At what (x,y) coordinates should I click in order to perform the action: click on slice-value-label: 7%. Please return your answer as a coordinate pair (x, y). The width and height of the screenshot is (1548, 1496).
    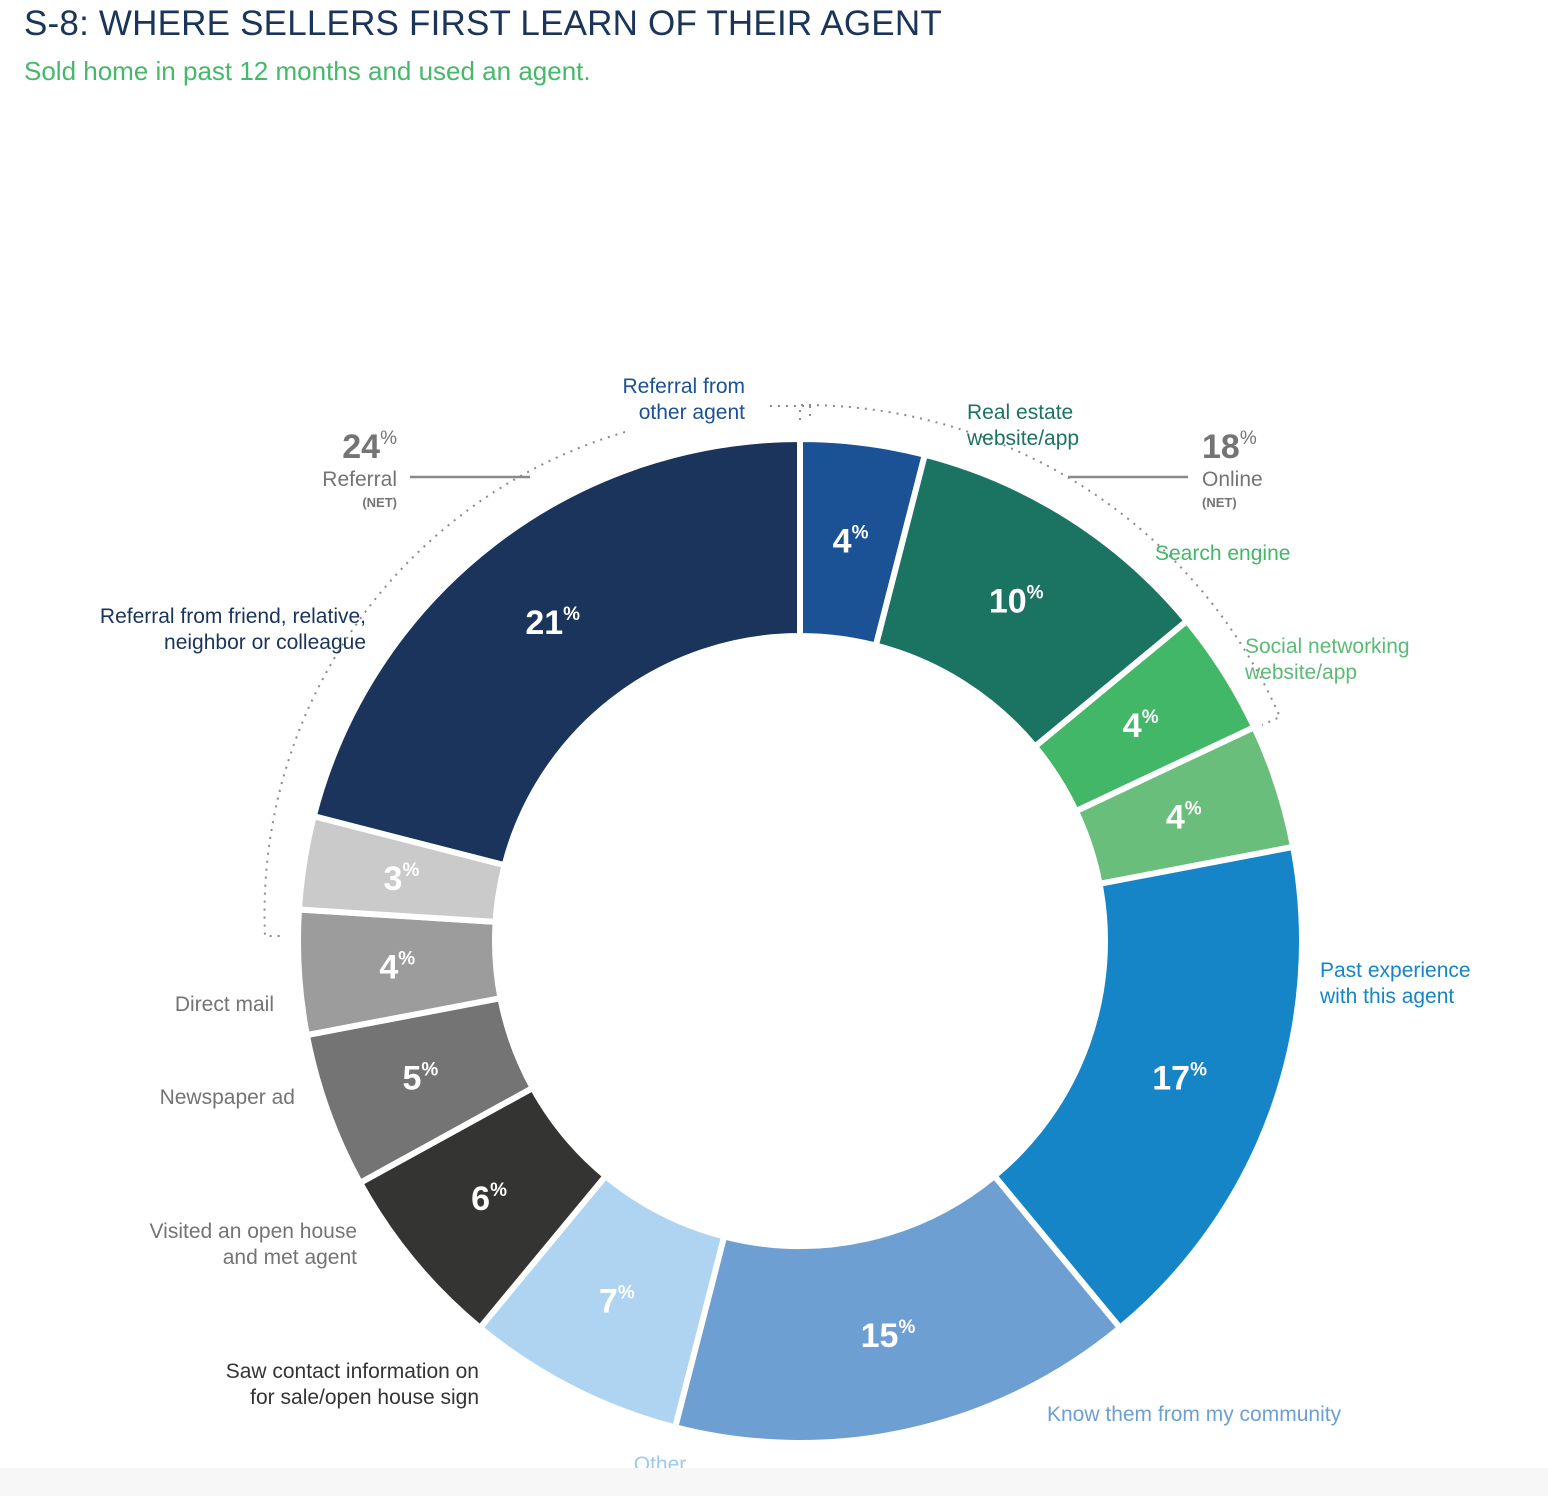
    Looking at the image, I should click on (617, 1302).